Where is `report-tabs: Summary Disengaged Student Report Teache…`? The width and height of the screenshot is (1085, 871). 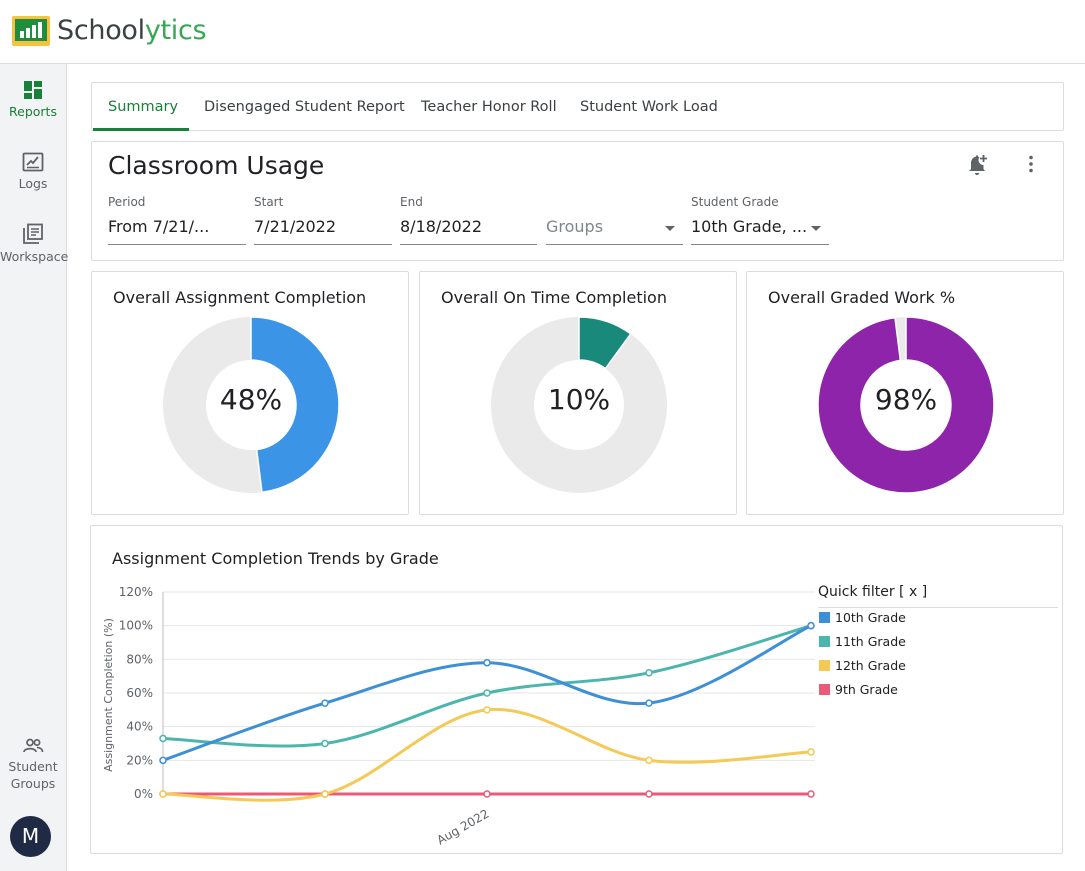
report-tabs: Summary Disengaged Student Report Teache… is located at coordinates (577, 106).